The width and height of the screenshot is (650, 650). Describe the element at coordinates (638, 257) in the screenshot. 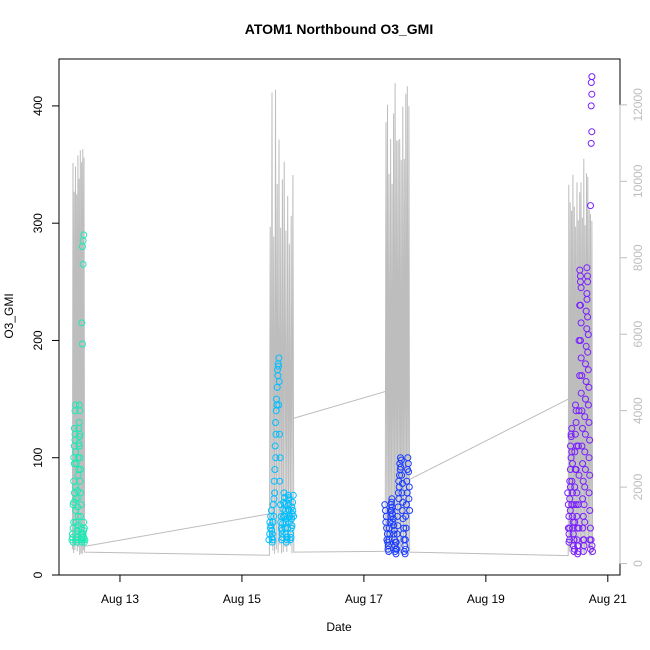

I see `y-right-tick-label: 8000` at that location.